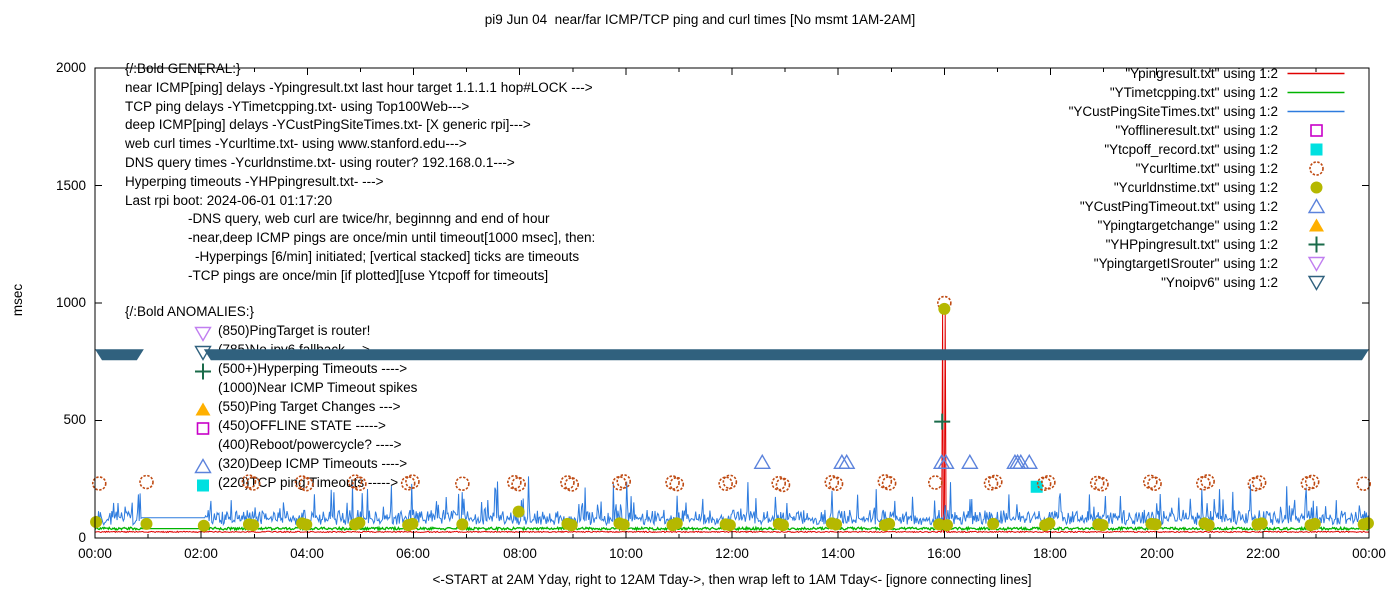  What do you see at coordinates (309, 406) in the screenshot?
I see `anomaly-line: (550)Ping Target Changes --->` at bounding box center [309, 406].